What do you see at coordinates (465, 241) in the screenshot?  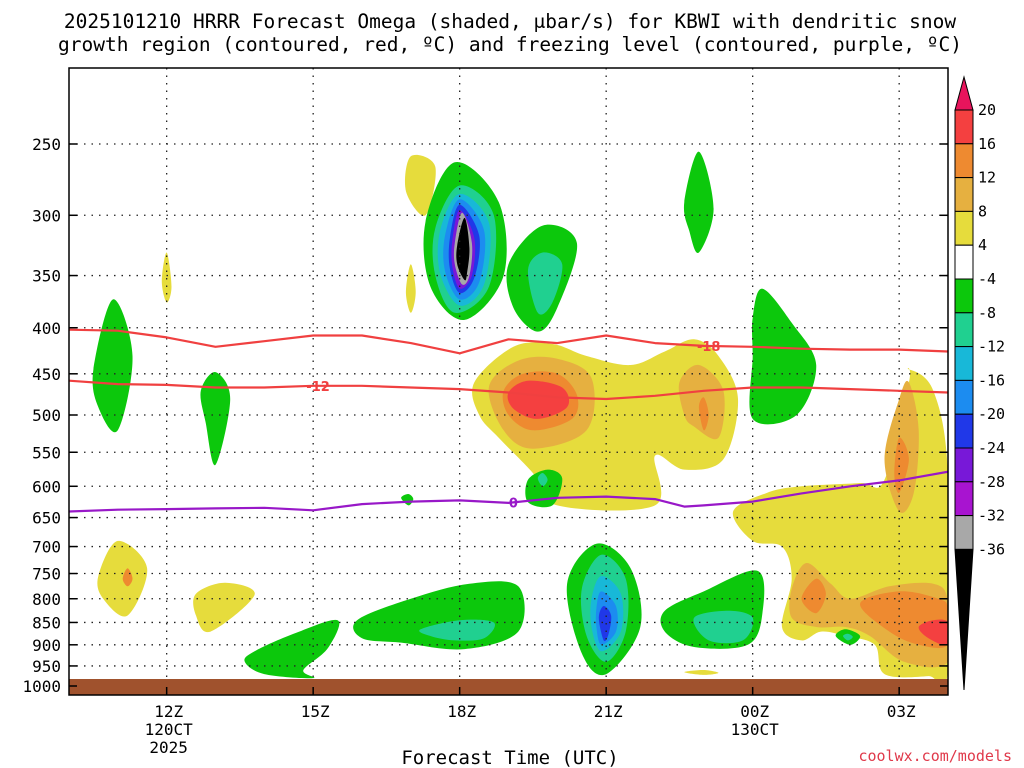 I see `omega-region-cluster-320-updraft` at bounding box center [465, 241].